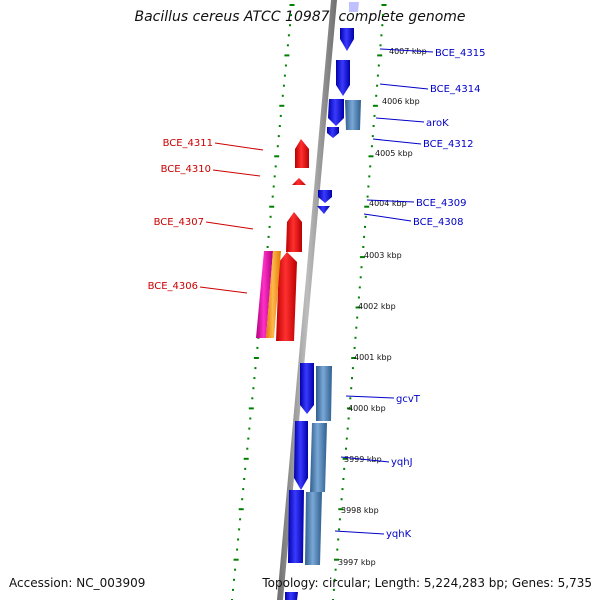 This screenshot has height=600, width=600. Describe the element at coordinates (388, 203) in the screenshot. I see `tick-label-4004: 4004 kbp` at that location.